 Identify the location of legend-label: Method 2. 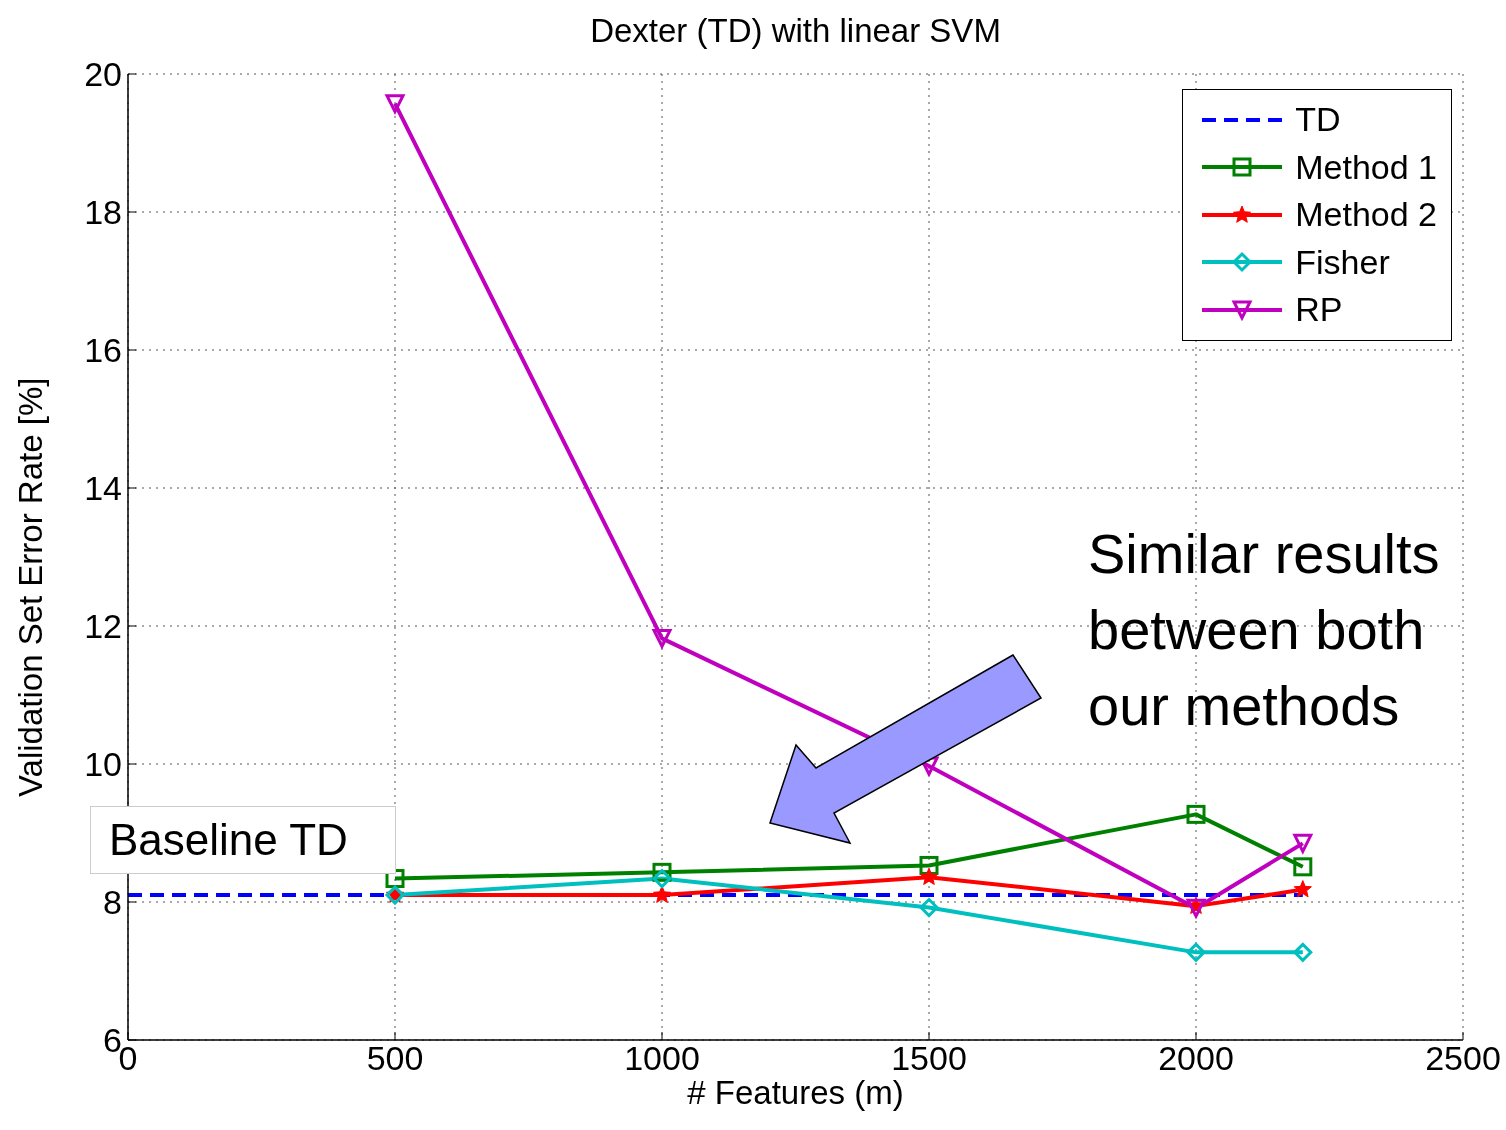
(1366, 215).